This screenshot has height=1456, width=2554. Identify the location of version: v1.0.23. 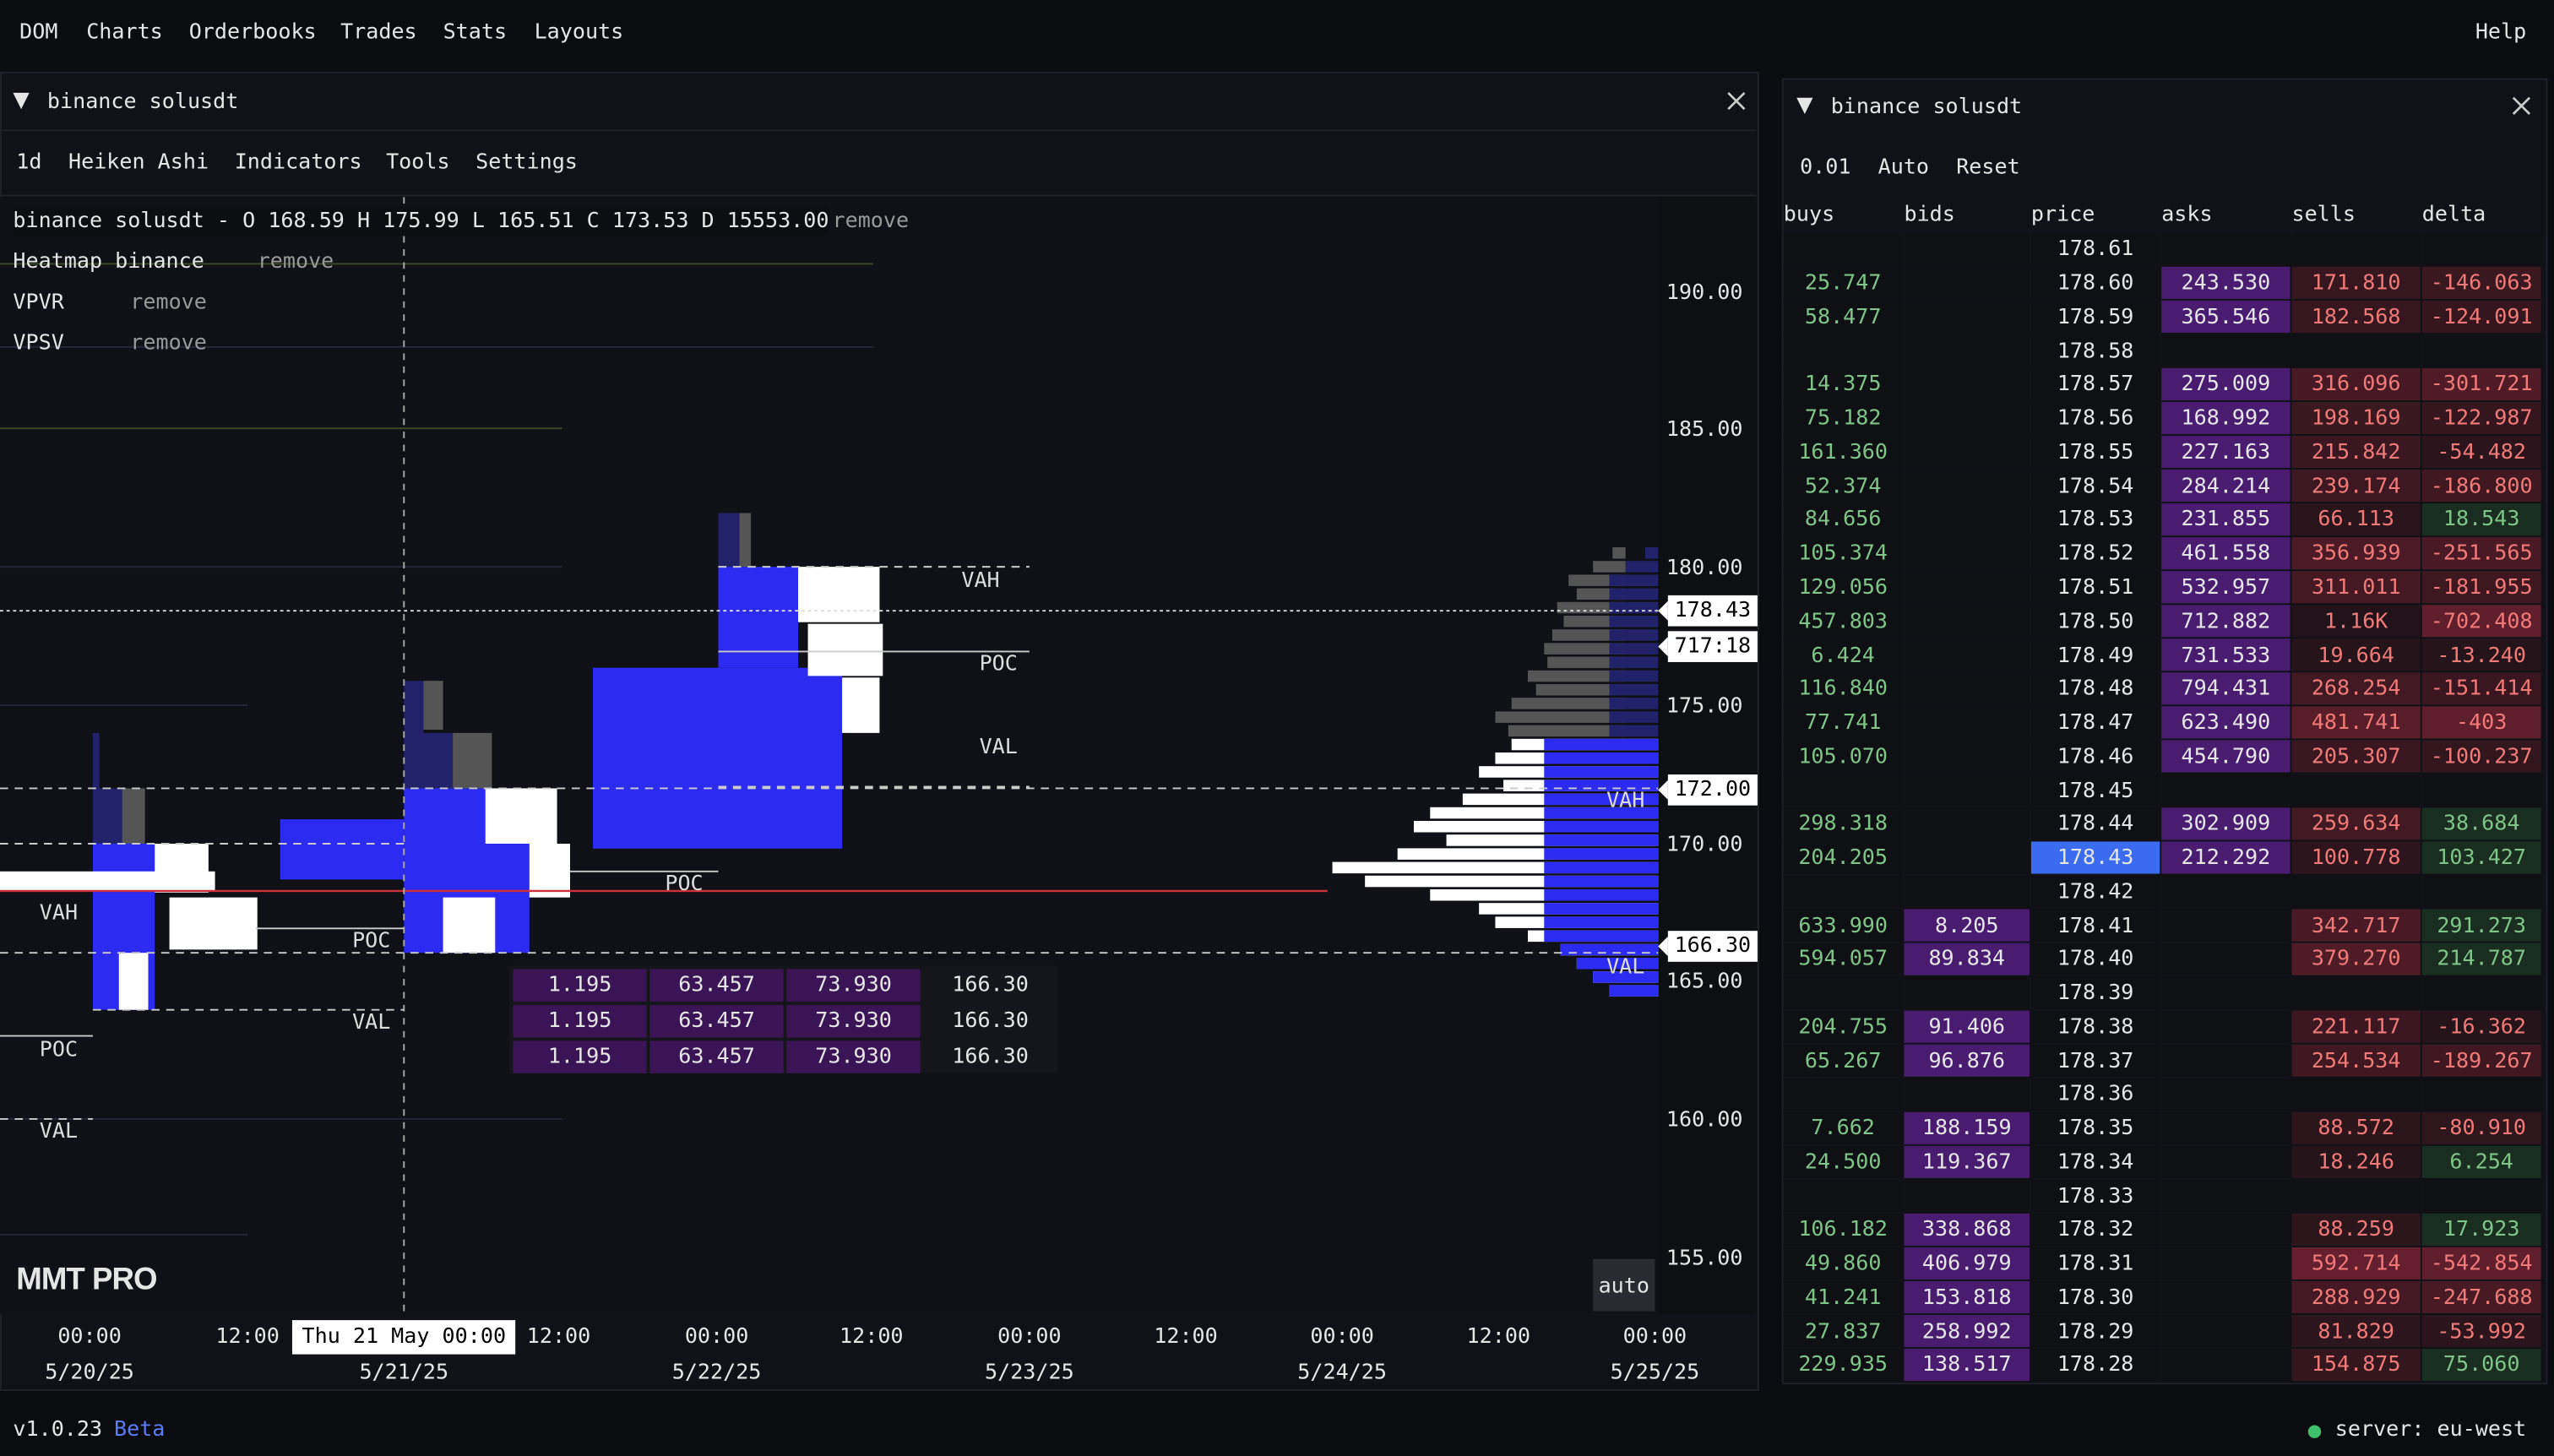
(58, 1429).